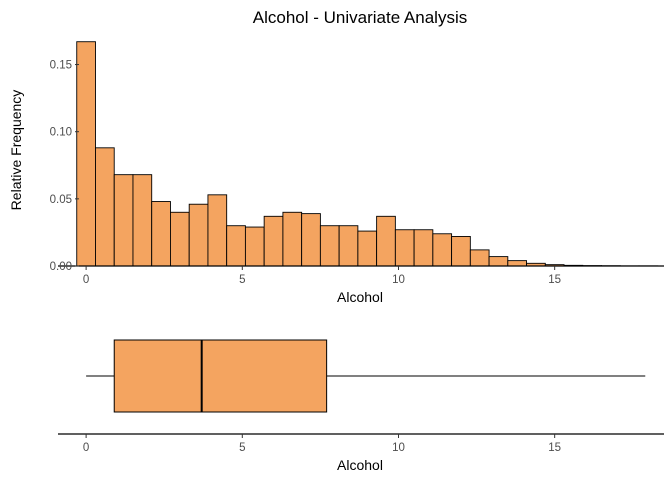  What do you see at coordinates (360, 17) in the screenshot?
I see `chart-title: Alcohol - Univariate Analysis` at bounding box center [360, 17].